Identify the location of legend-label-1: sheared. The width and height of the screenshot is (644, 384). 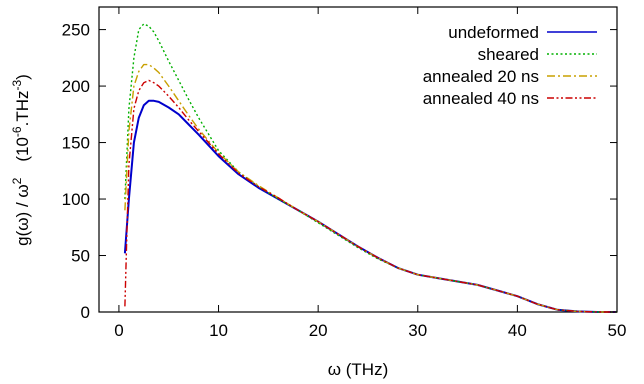
(508, 54).